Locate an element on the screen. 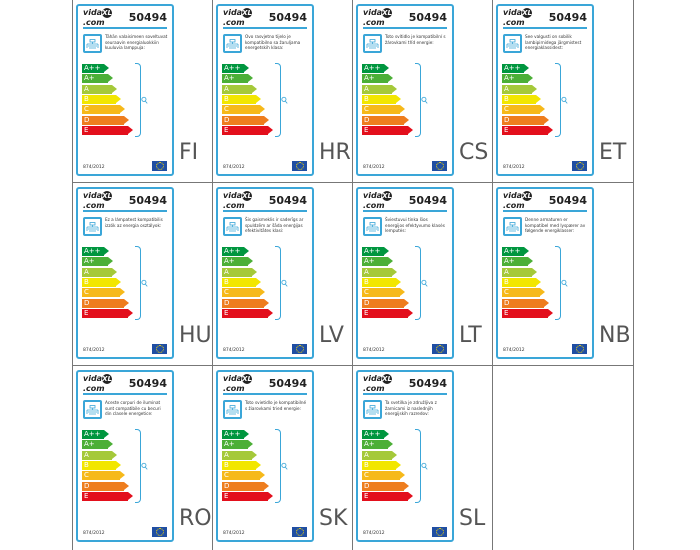 This screenshot has width=700, height=550. grid-cell is located at coordinates (563, 458).